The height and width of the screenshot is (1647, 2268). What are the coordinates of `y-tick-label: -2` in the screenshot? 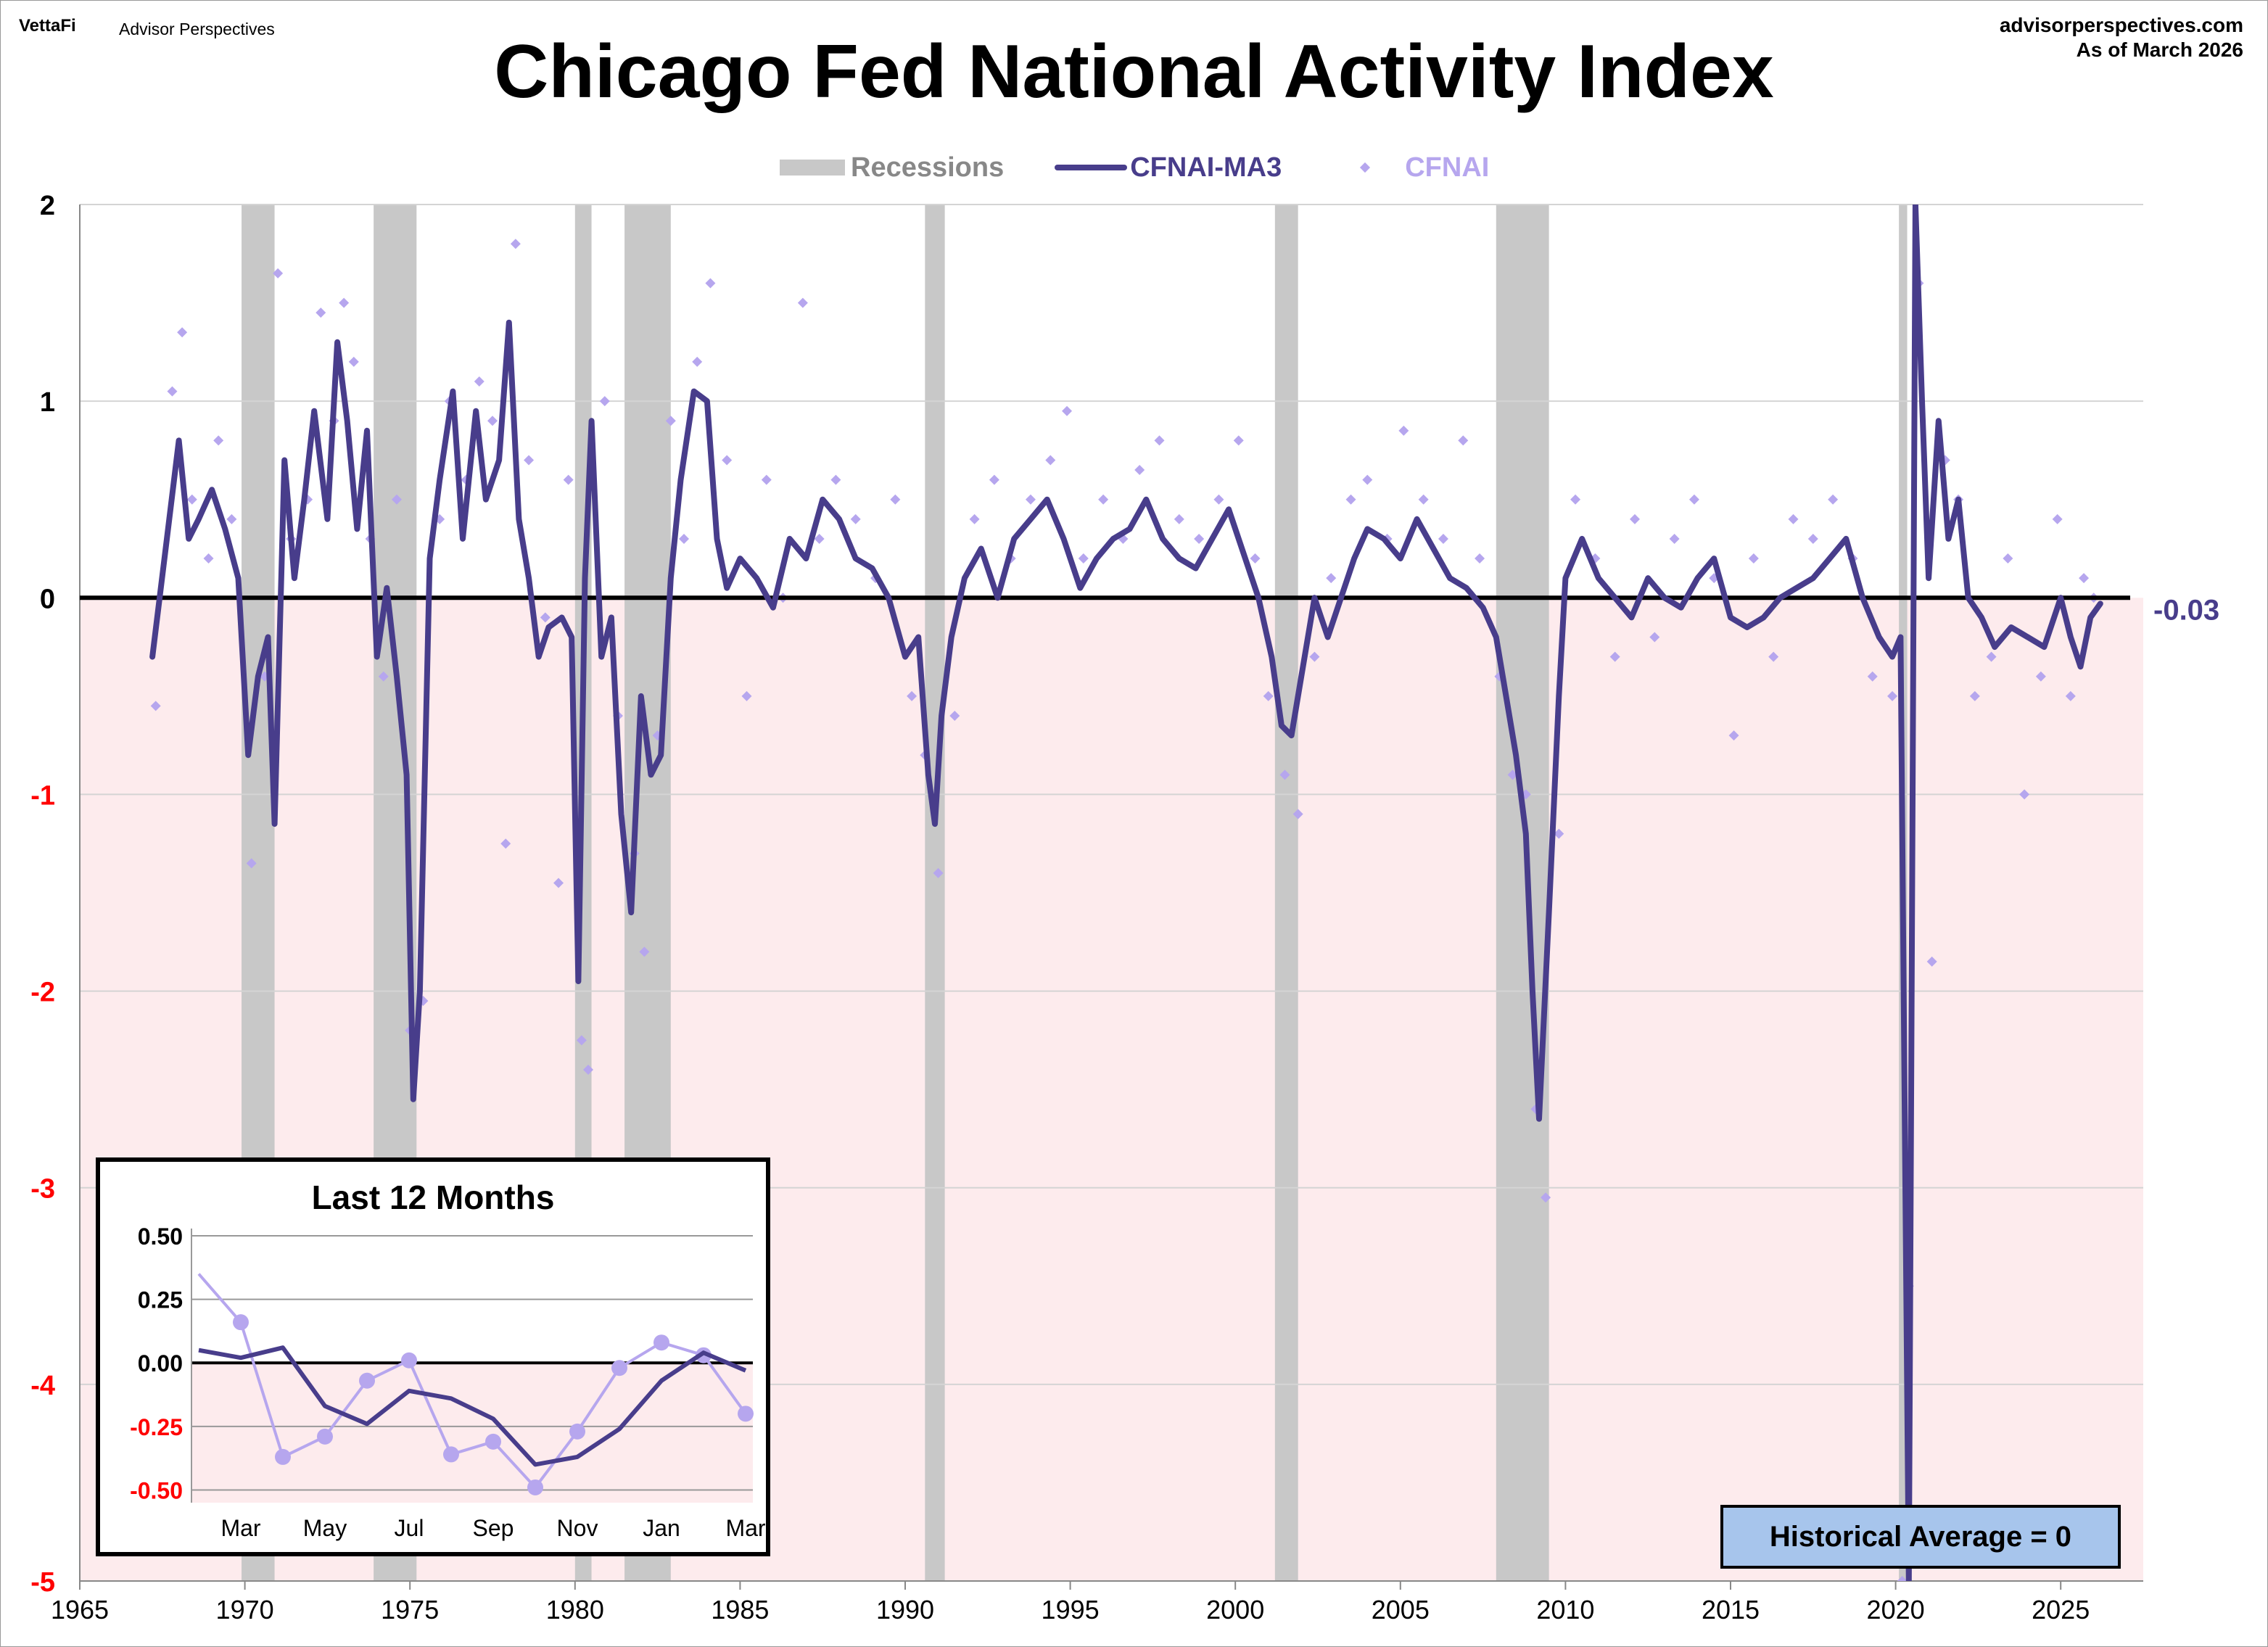 It's located at (42, 993).